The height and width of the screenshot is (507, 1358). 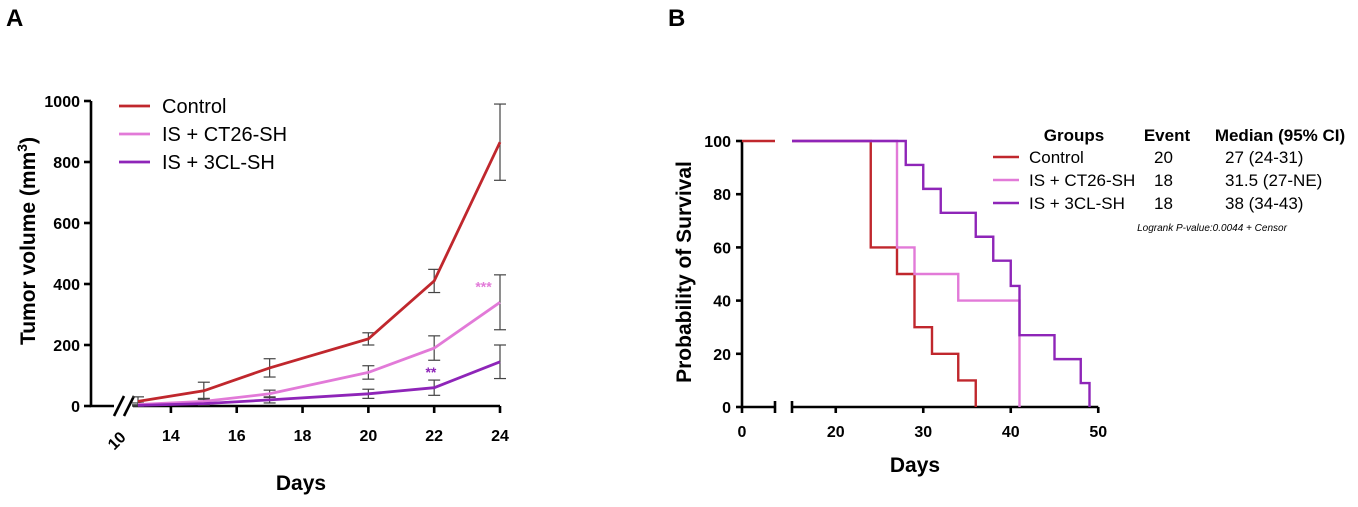 I want to click on y-tick-label: 800, so click(x=66, y=163).